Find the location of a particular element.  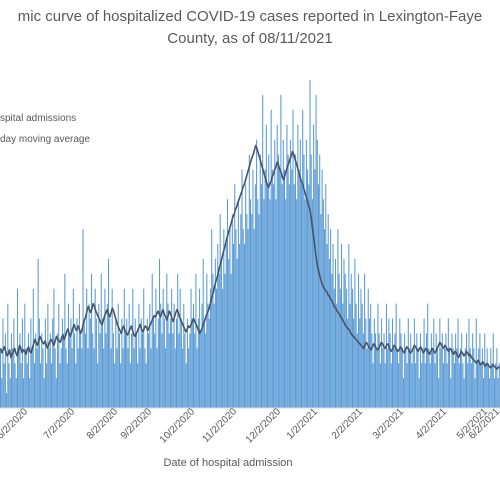

x-tick-label-4: 10/2/2020 is located at coordinates (178, 426).